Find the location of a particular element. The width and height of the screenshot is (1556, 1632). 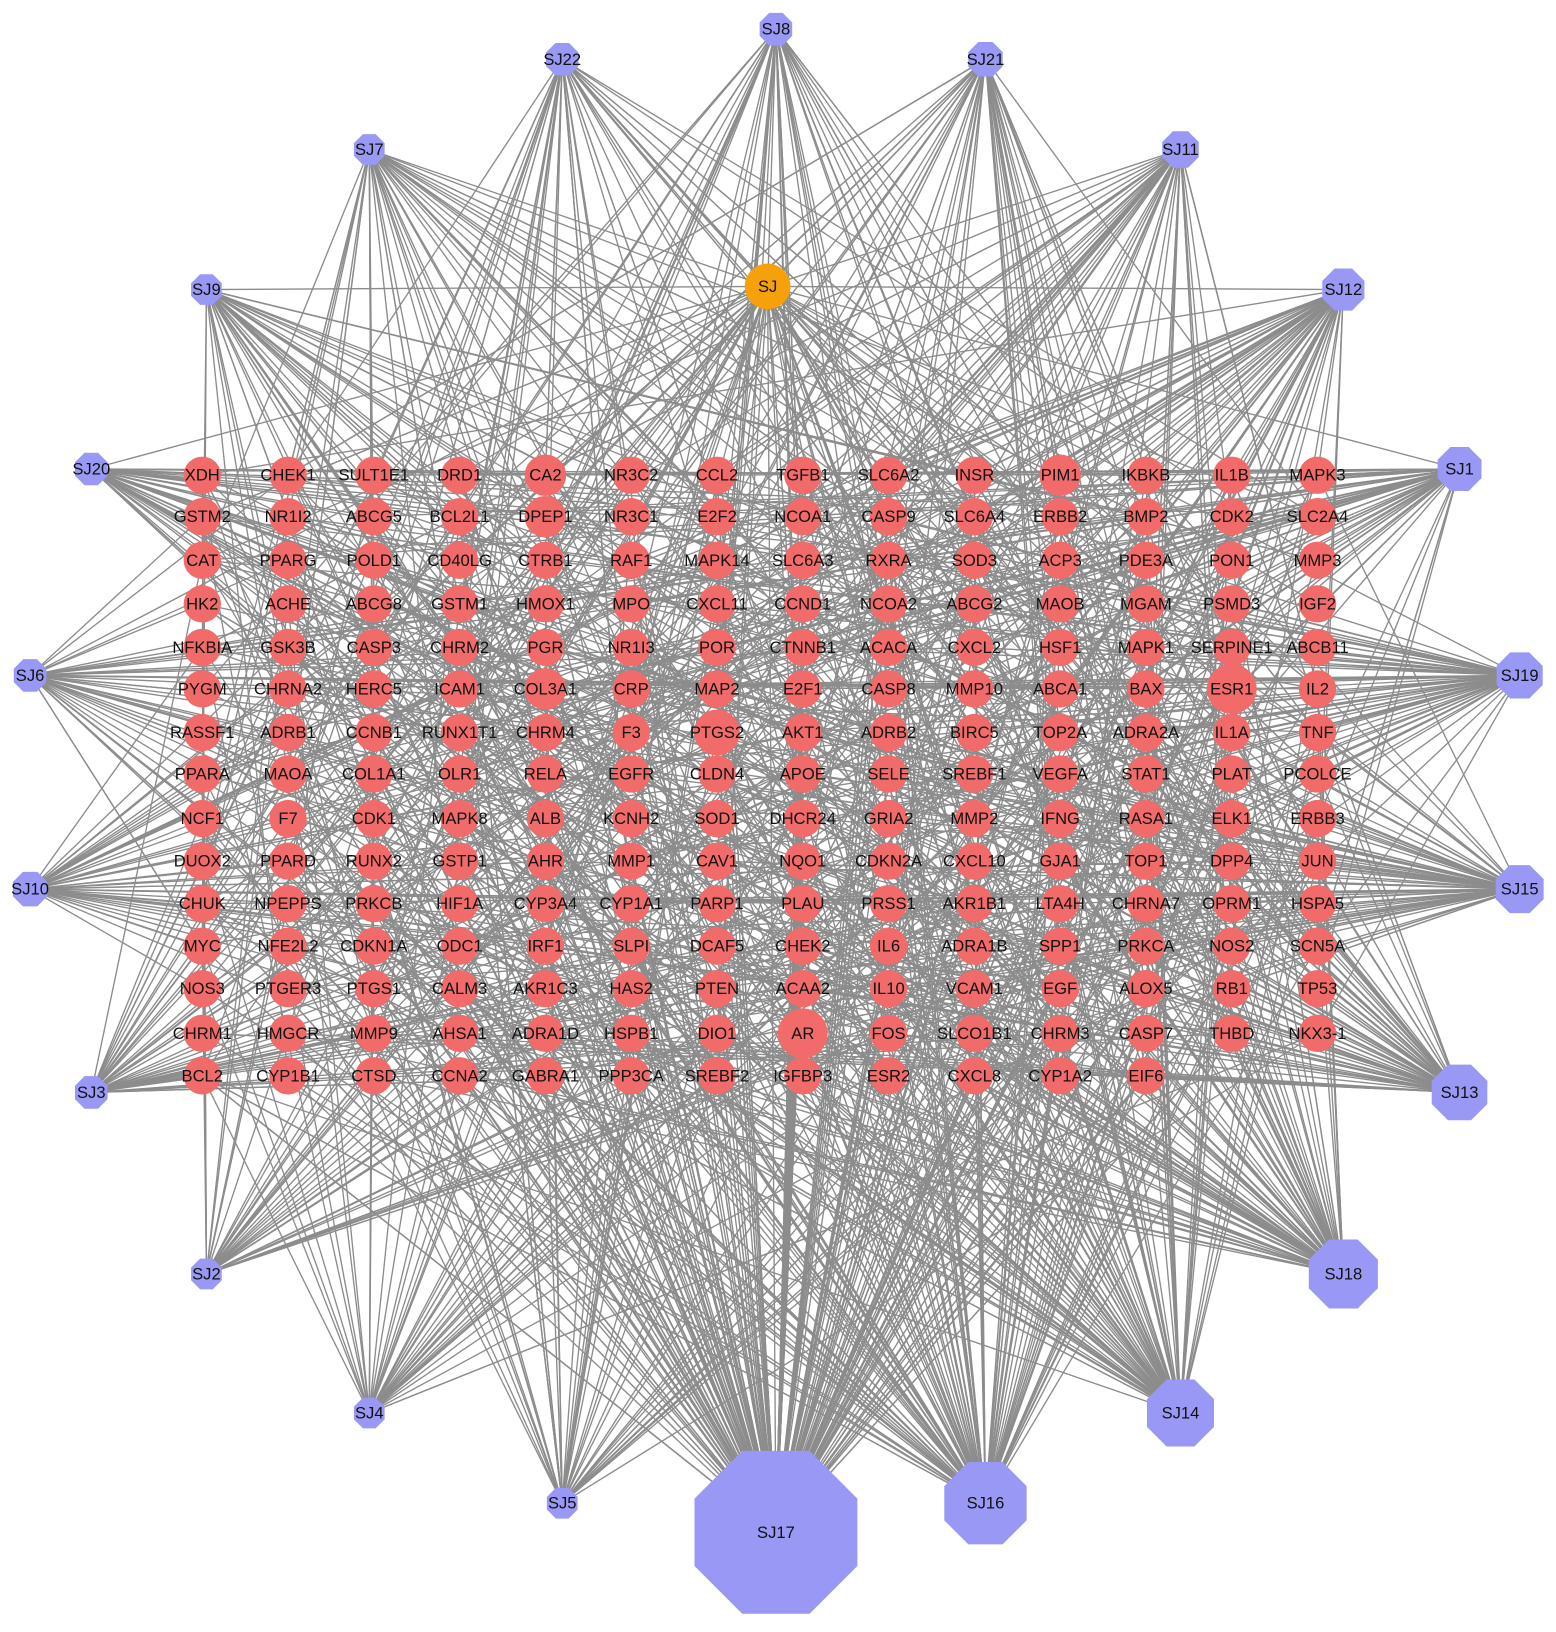

target-label: ABCB11 is located at coordinates (1317, 647).